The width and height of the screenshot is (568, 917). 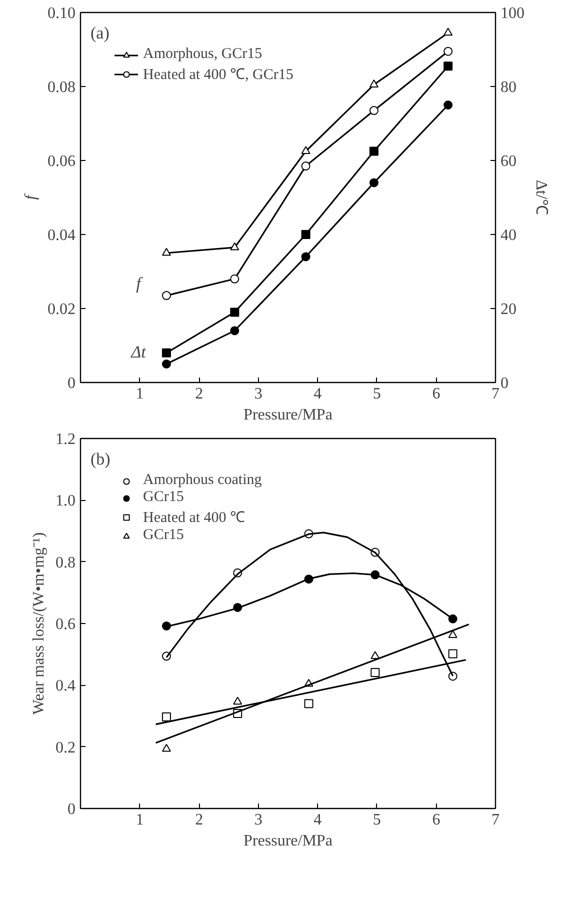 I want to click on y2-tick-label: 40, so click(x=508, y=235).